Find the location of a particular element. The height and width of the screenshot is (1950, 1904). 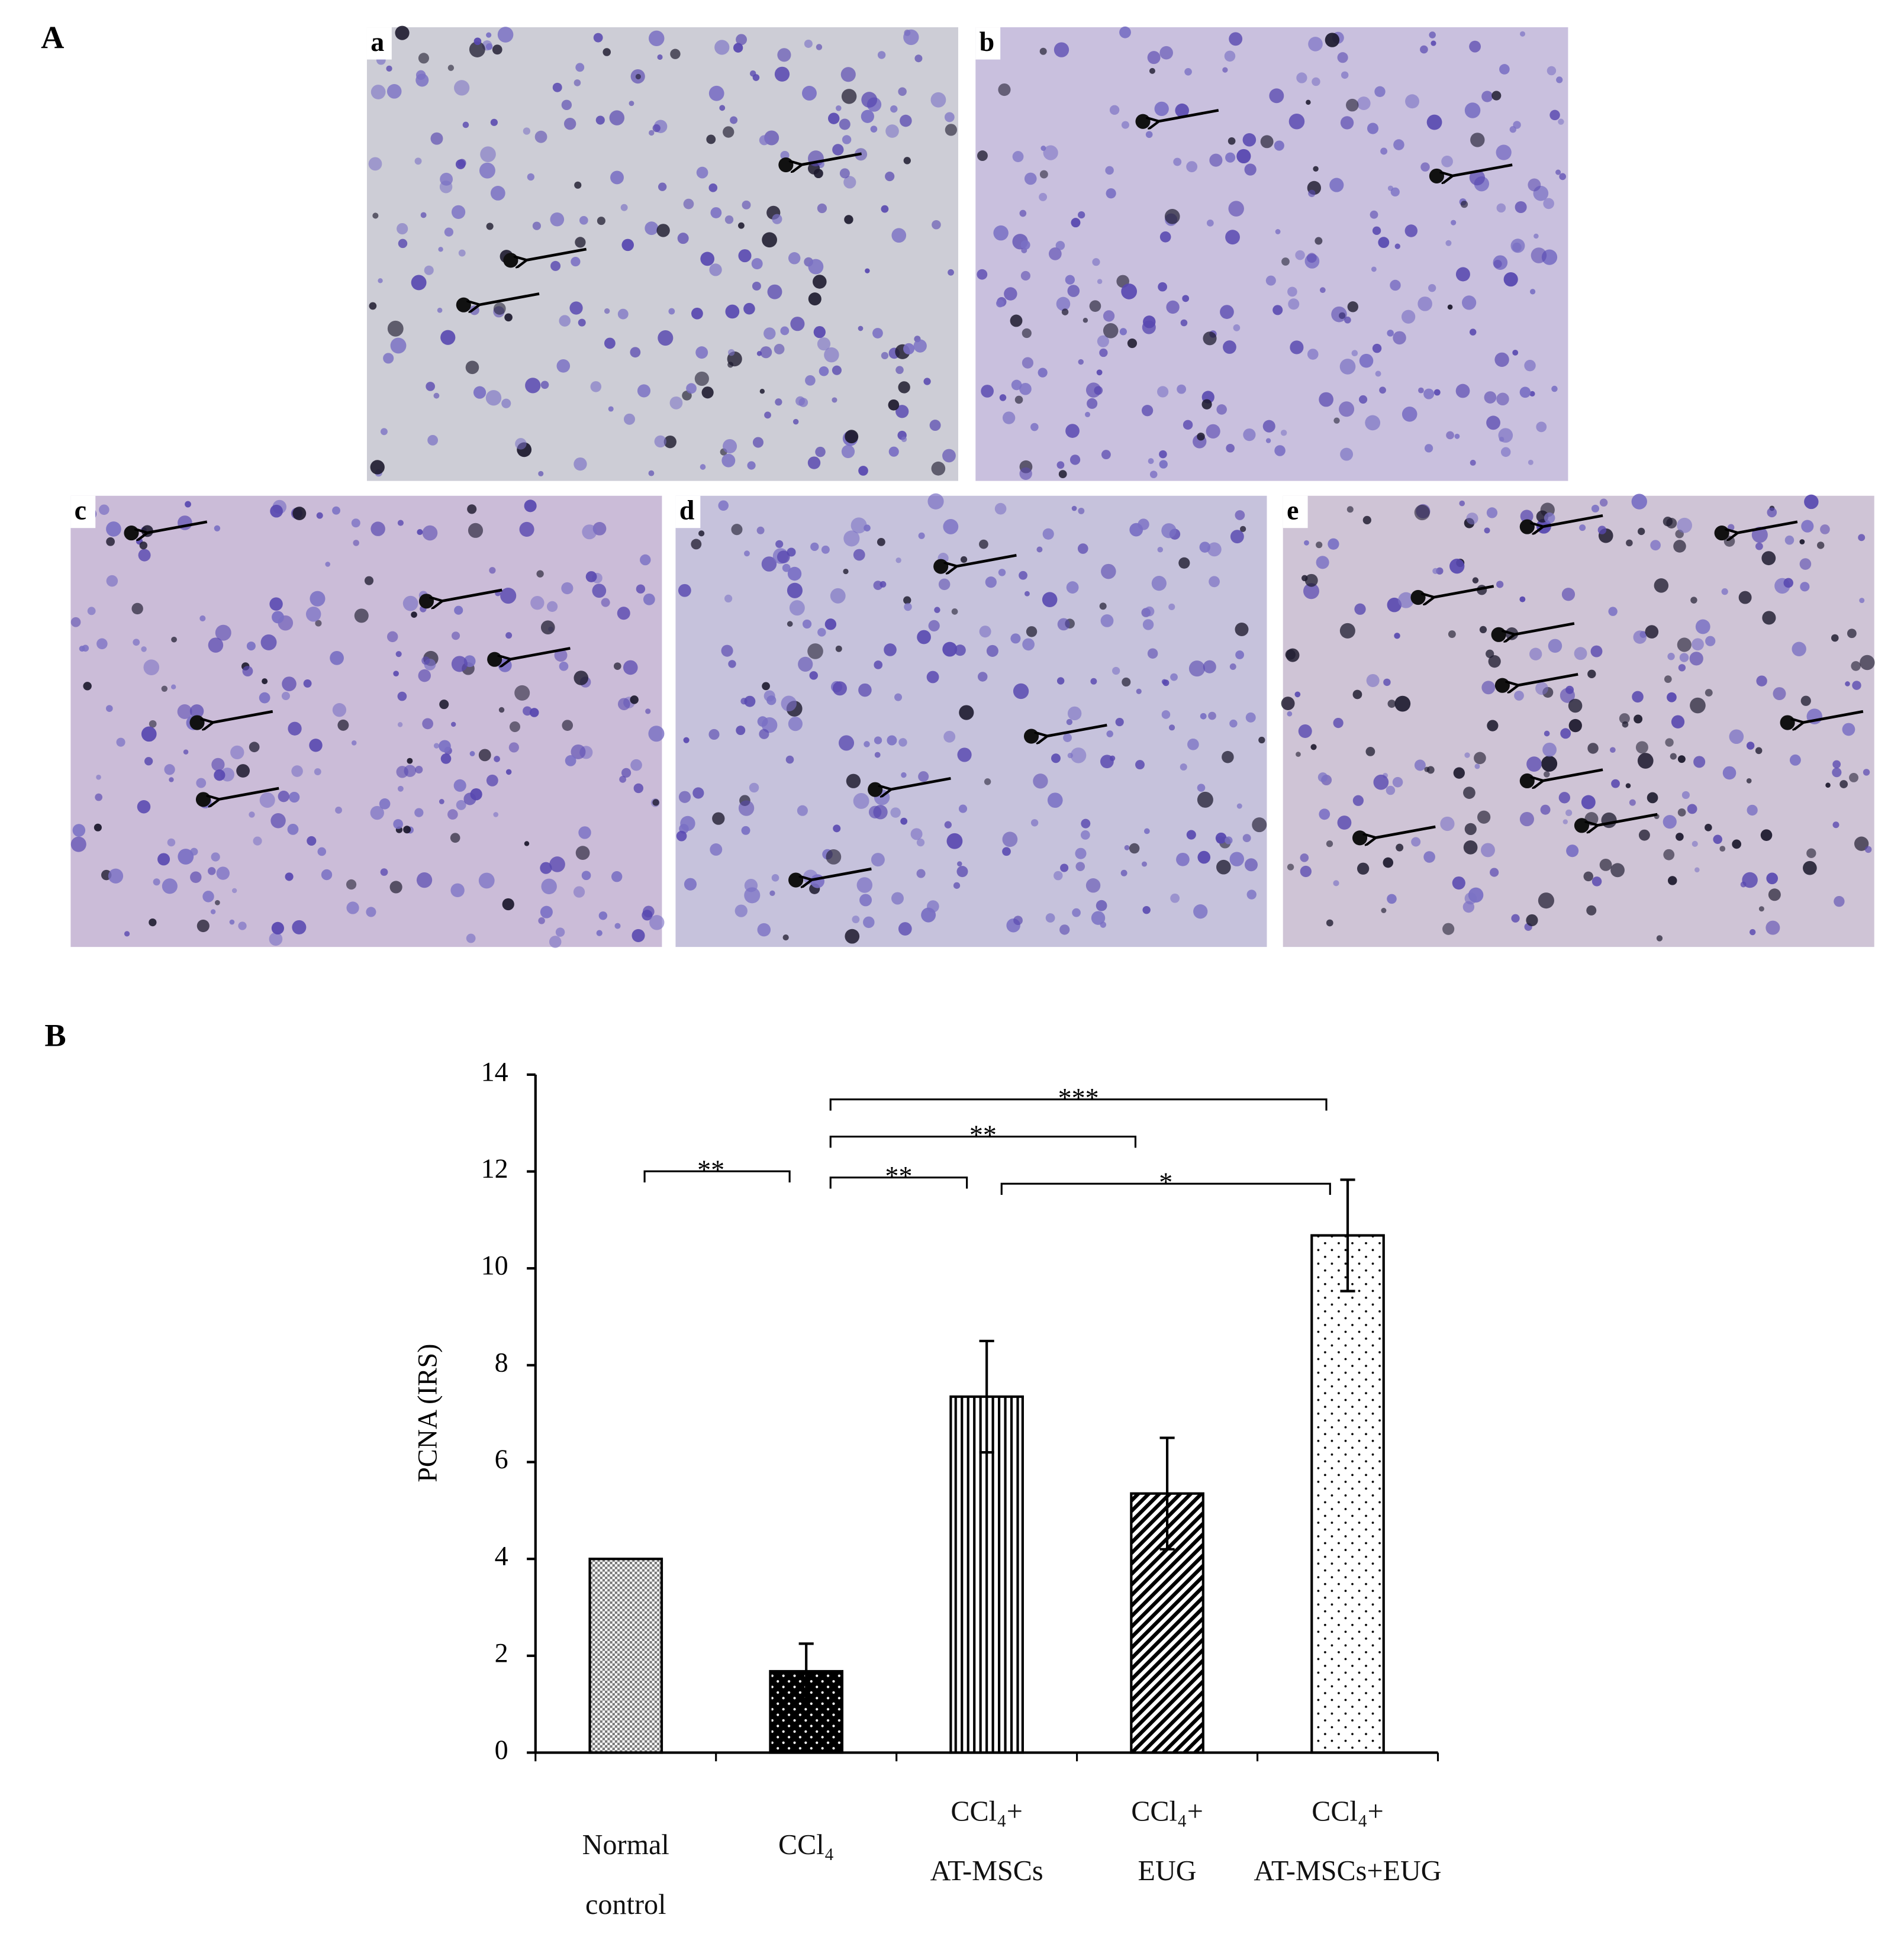

y-tick-label: 10 is located at coordinates (494, 1265).